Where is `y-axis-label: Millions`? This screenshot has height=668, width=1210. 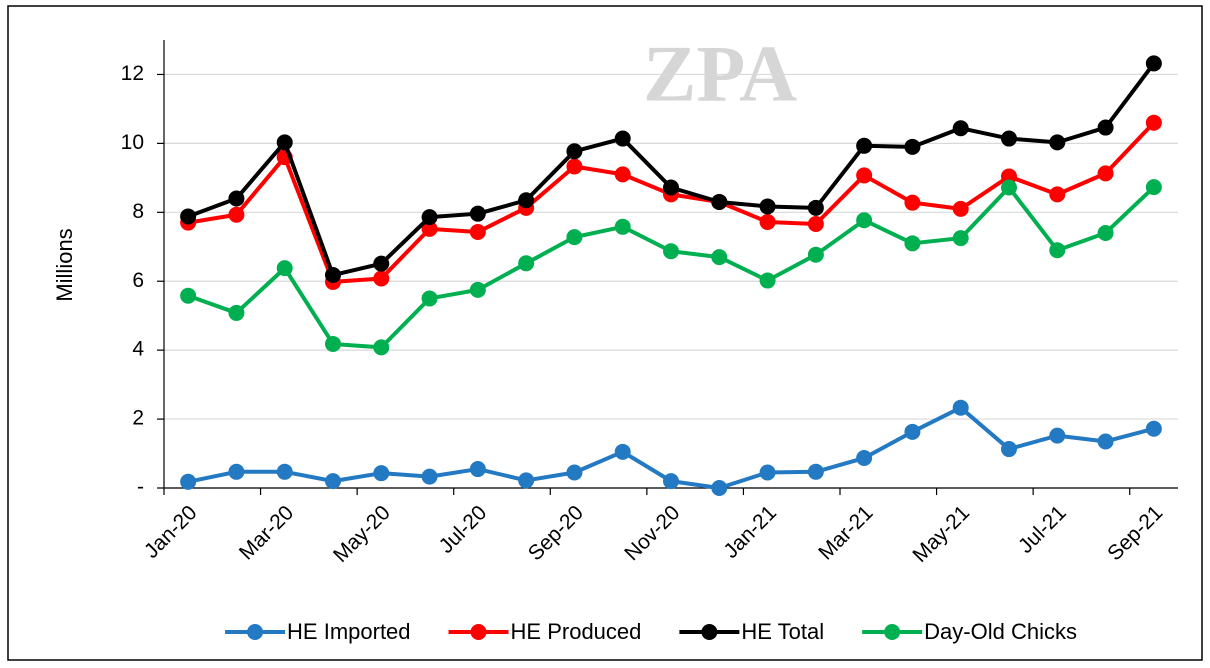
y-axis-label: Millions is located at coordinates (64, 264).